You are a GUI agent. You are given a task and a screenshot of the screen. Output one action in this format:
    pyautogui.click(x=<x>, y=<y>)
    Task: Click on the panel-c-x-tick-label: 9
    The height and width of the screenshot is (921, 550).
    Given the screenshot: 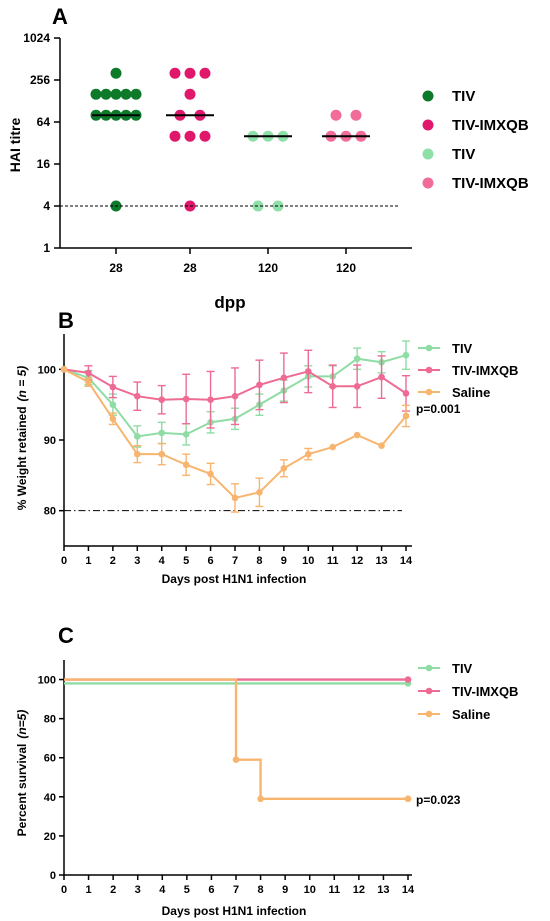 What is the action you would take?
    pyautogui.click(x=285, y=890)
    